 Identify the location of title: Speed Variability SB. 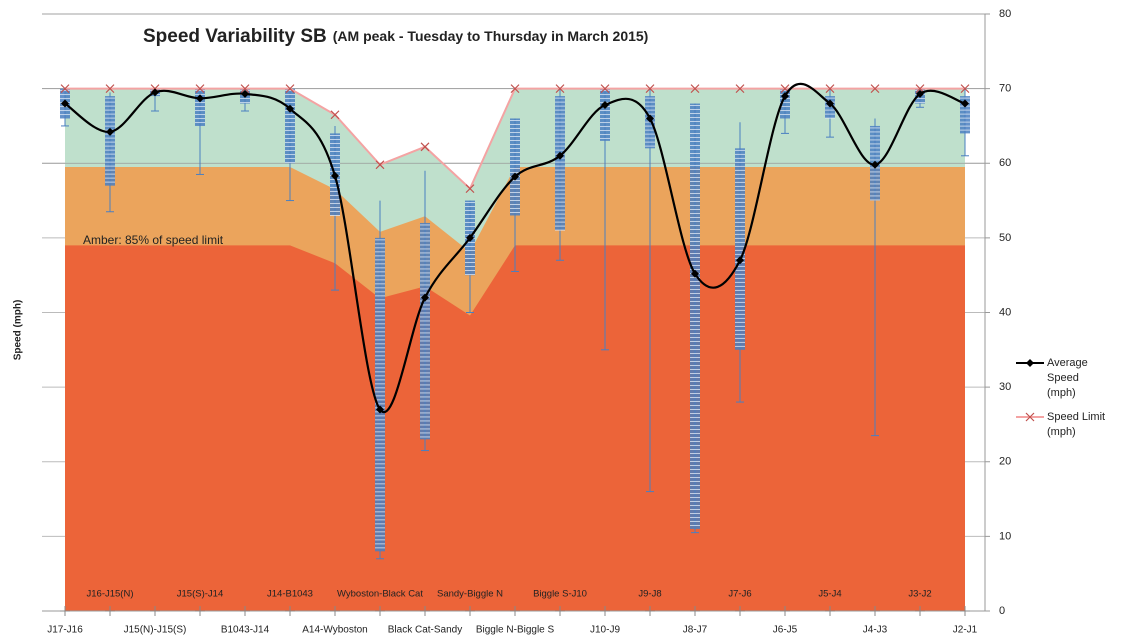
(235, 36).